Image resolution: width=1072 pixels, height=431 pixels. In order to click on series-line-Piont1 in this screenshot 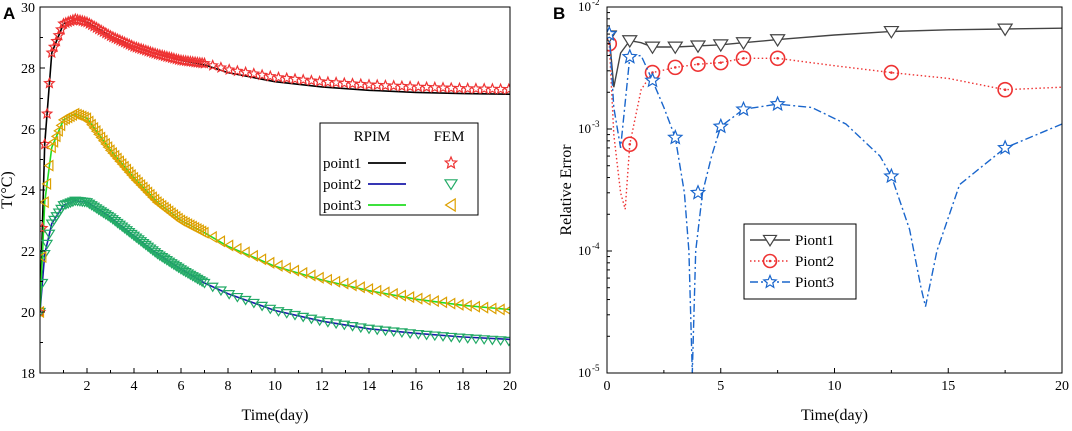, I will do `click(834, 57)`.